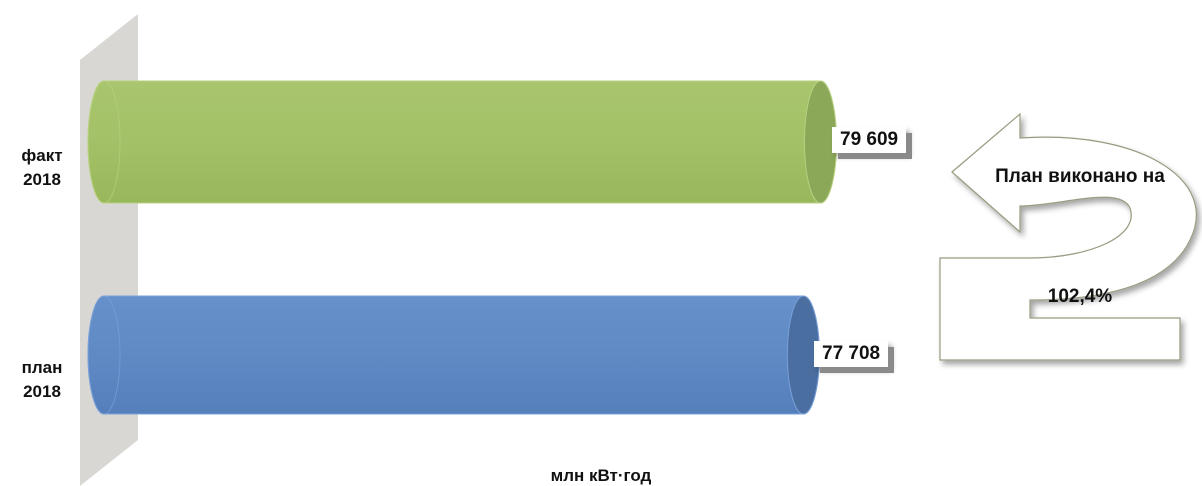  Describe the element at coordinates (601, 475) in the screenshot. I see `axis-unit-label: млн кВт·год` at that location.